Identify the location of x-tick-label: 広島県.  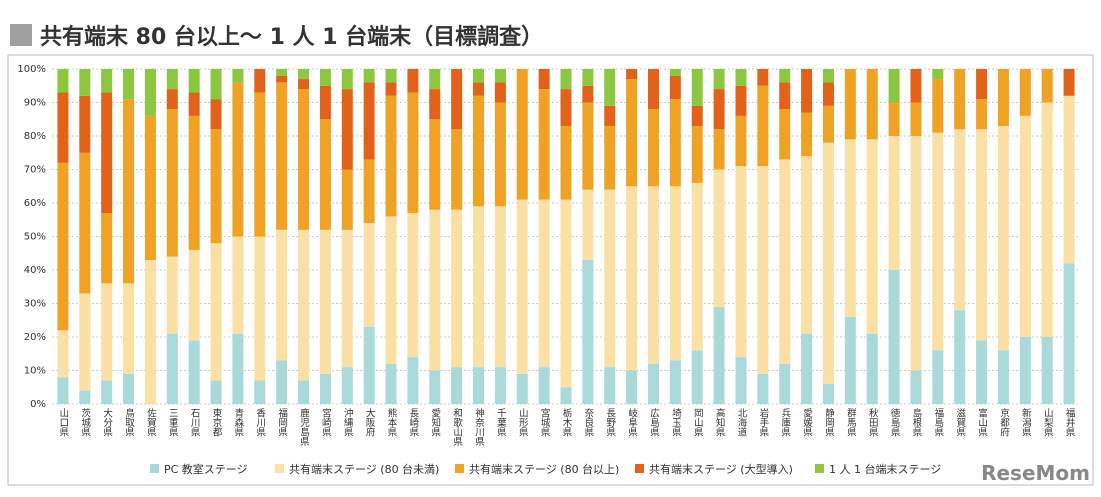
(654, 422).